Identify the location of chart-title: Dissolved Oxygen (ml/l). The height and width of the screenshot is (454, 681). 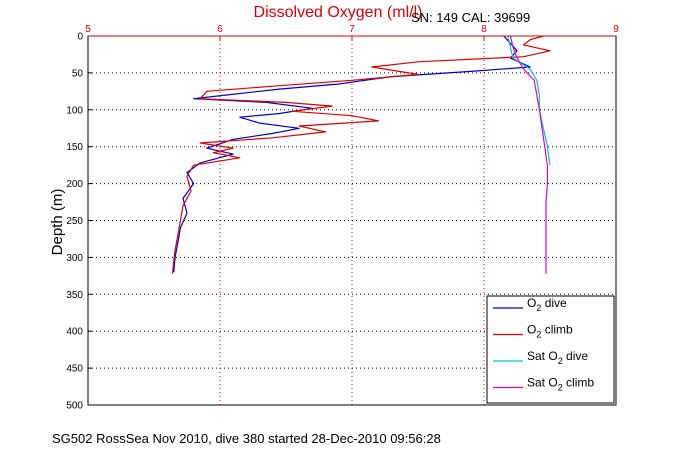
(338, 12).